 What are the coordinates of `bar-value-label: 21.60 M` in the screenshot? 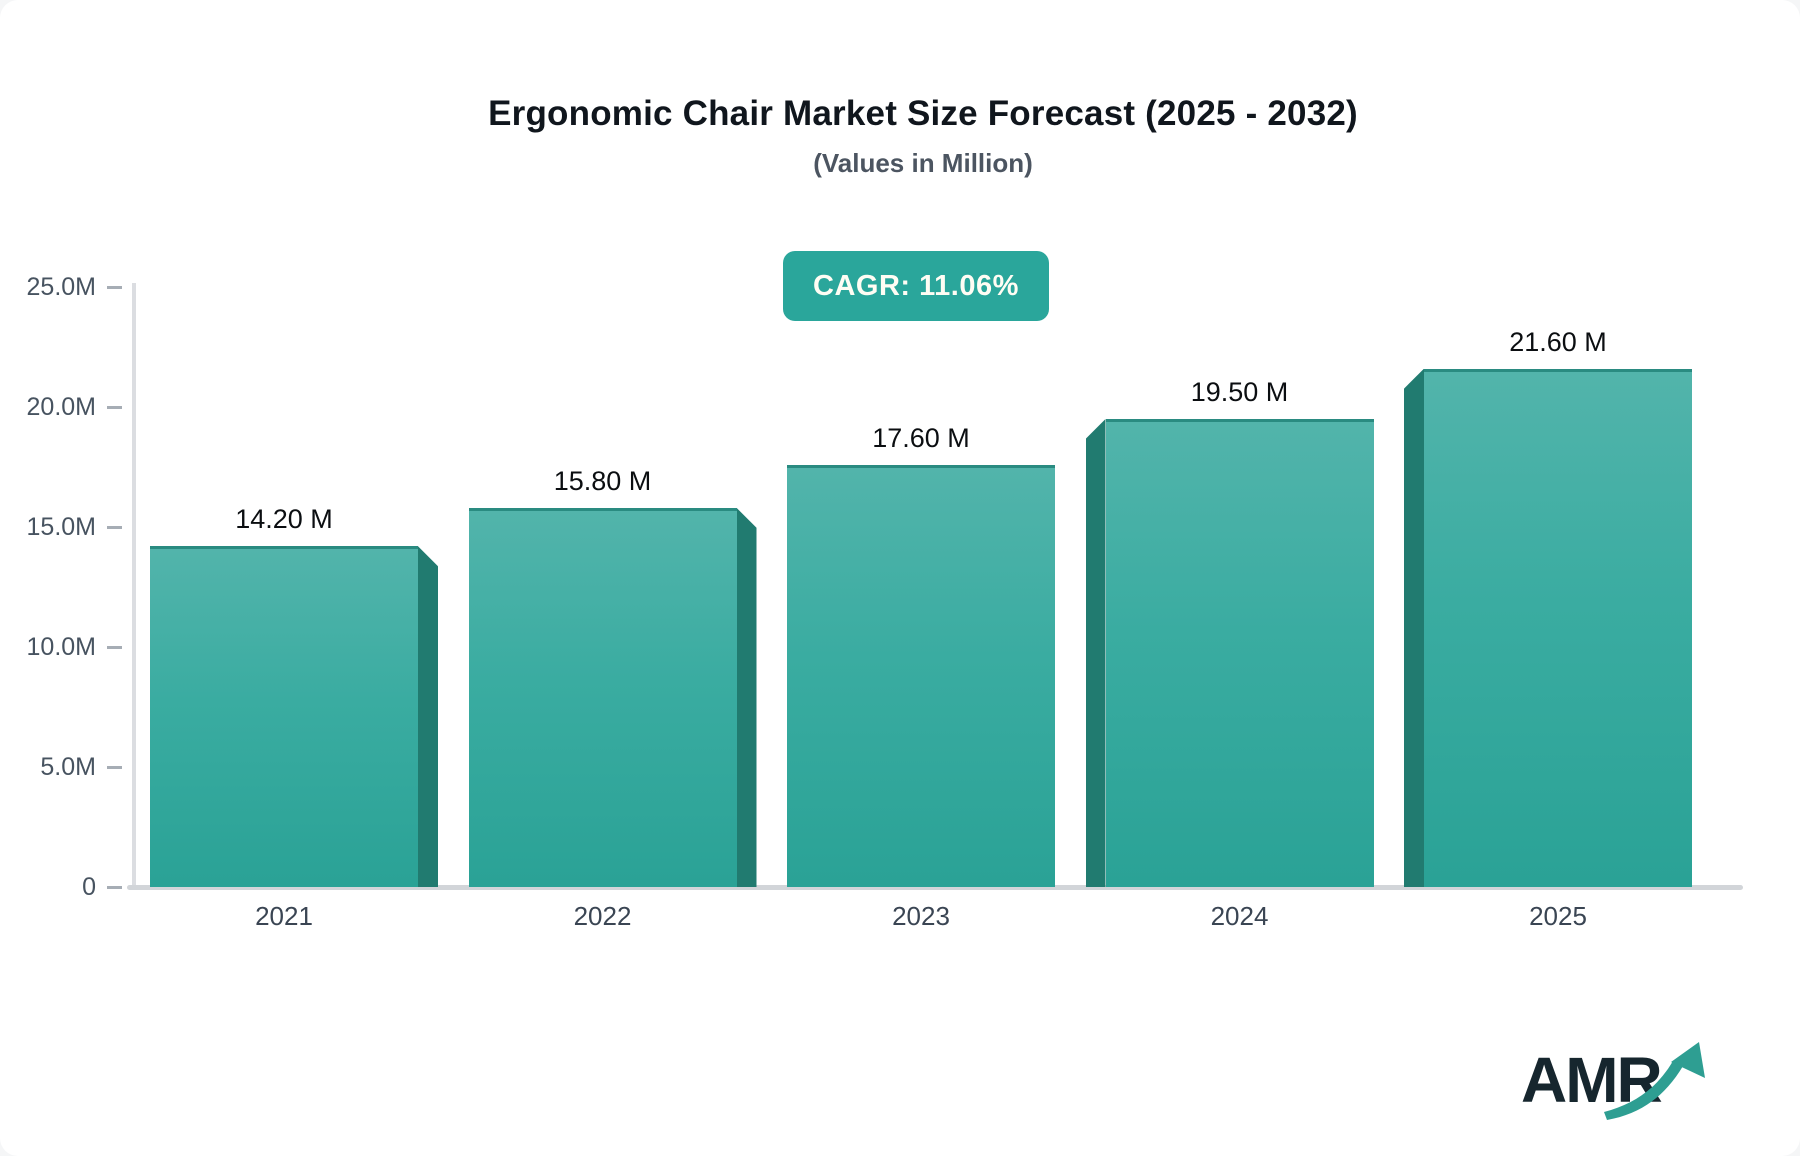 It's located at (1558, 341).